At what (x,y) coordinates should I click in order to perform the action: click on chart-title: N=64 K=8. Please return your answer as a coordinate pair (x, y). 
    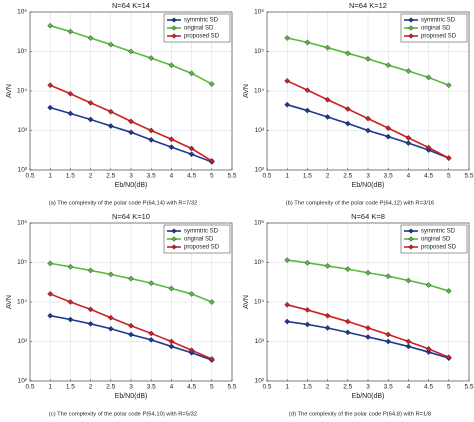
    Looking at the image, I should click on (368, 216).